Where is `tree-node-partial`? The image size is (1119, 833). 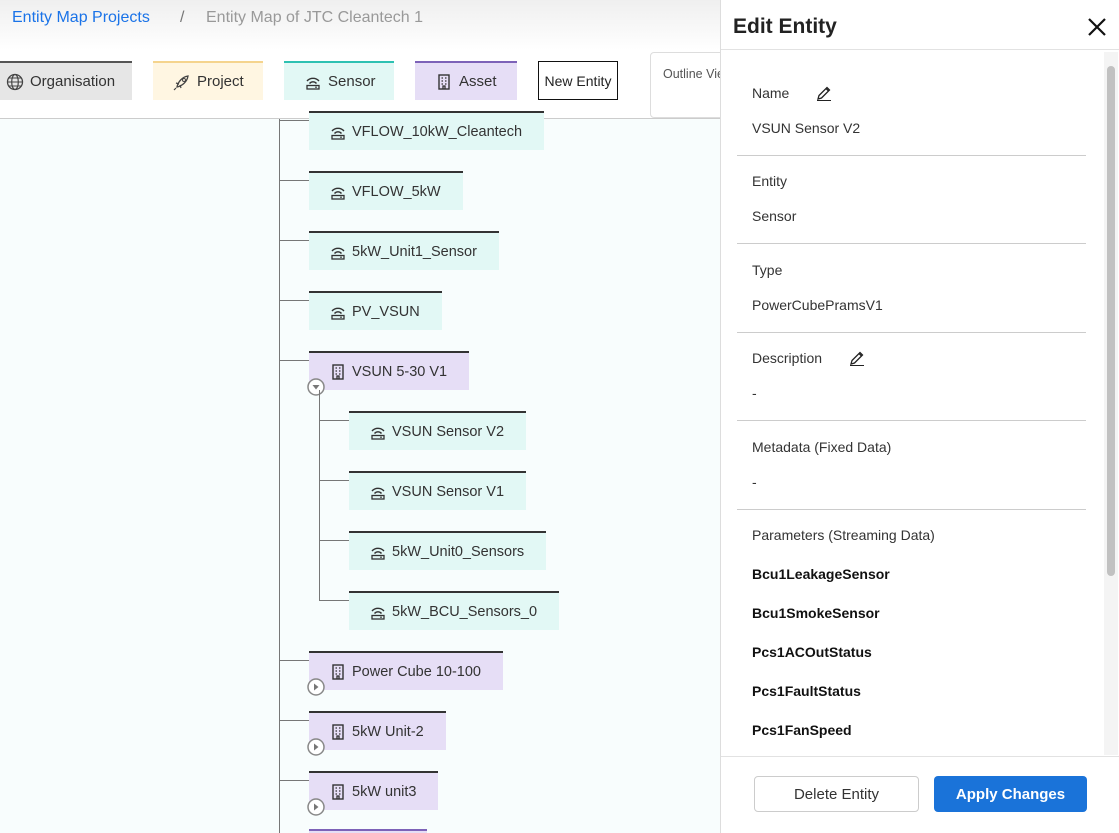
tree-node-partial is located at coordinates (368, 831).